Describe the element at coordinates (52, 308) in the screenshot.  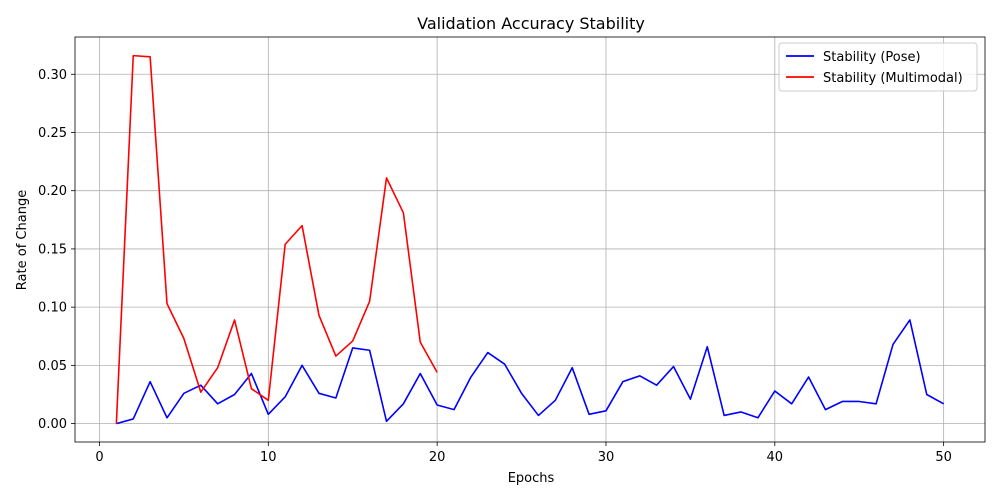
I see `y-tick-label: 0.10` at that location.